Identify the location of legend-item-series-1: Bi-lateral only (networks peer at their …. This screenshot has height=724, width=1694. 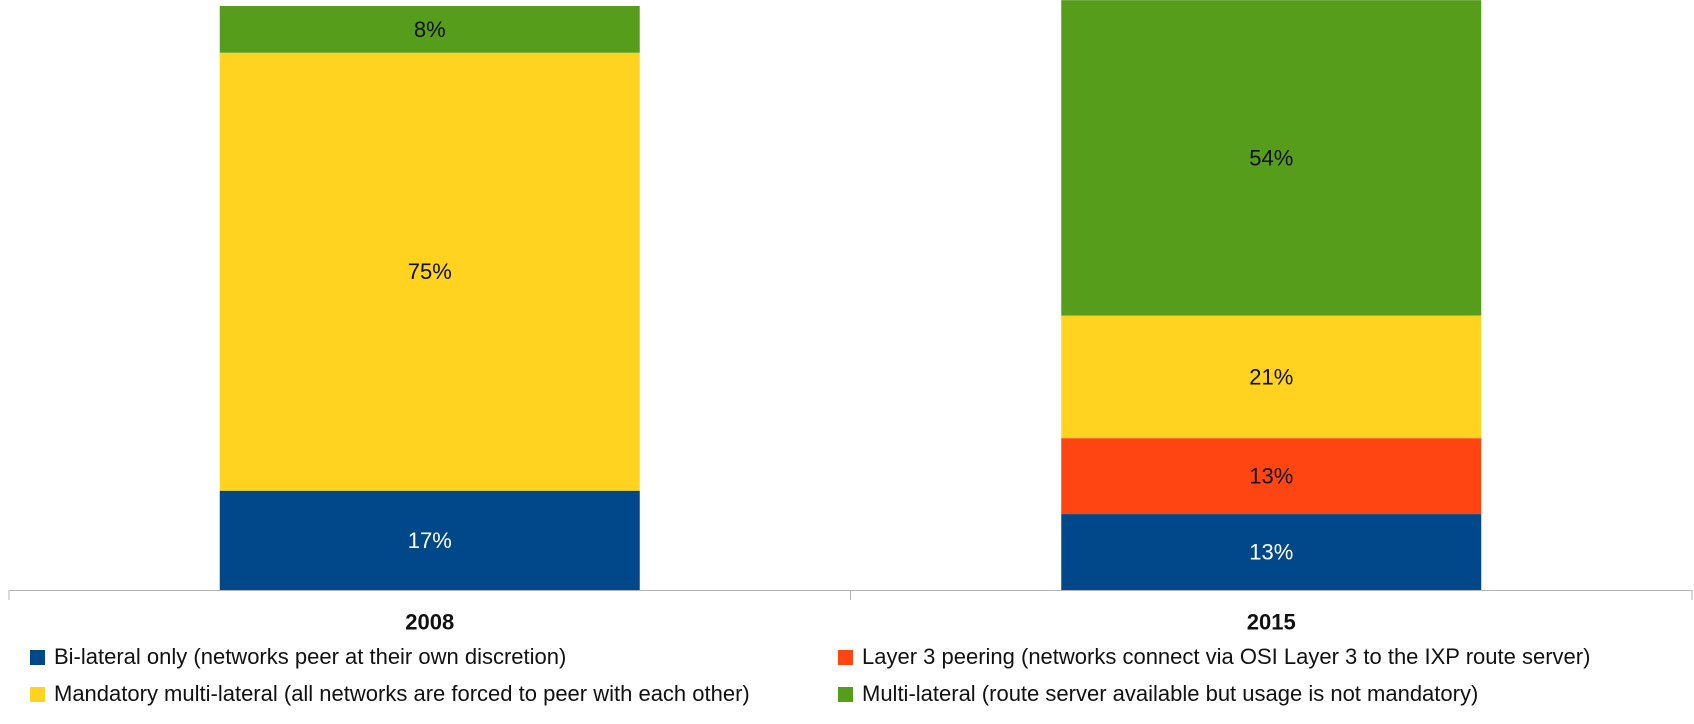
(298, 657).